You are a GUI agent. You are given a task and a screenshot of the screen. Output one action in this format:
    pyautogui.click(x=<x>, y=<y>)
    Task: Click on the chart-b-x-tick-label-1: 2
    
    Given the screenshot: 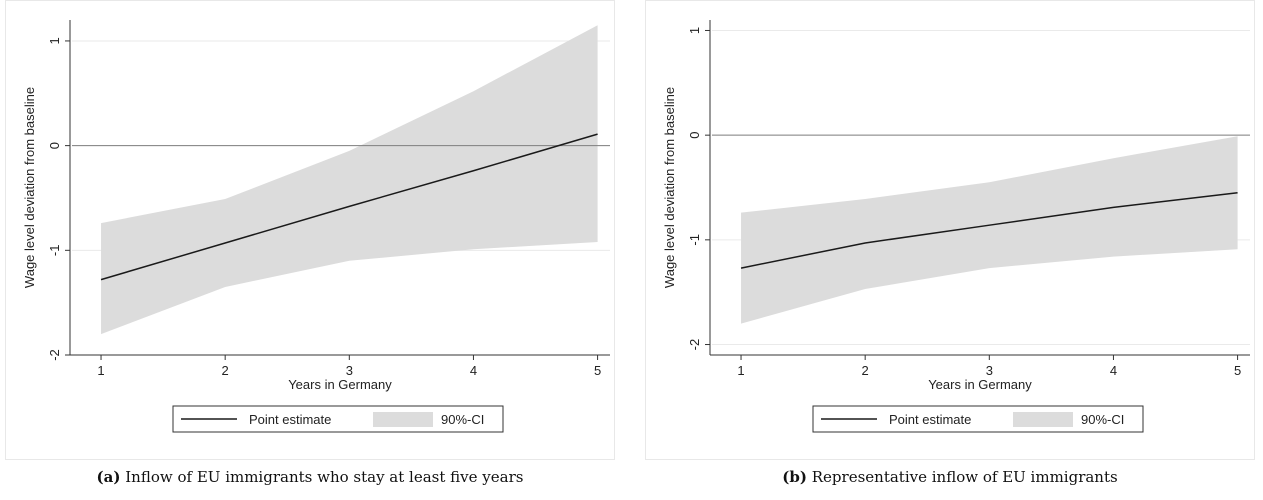 What is the action you would take?
    pyautogui.click(x=865, y=370)
    